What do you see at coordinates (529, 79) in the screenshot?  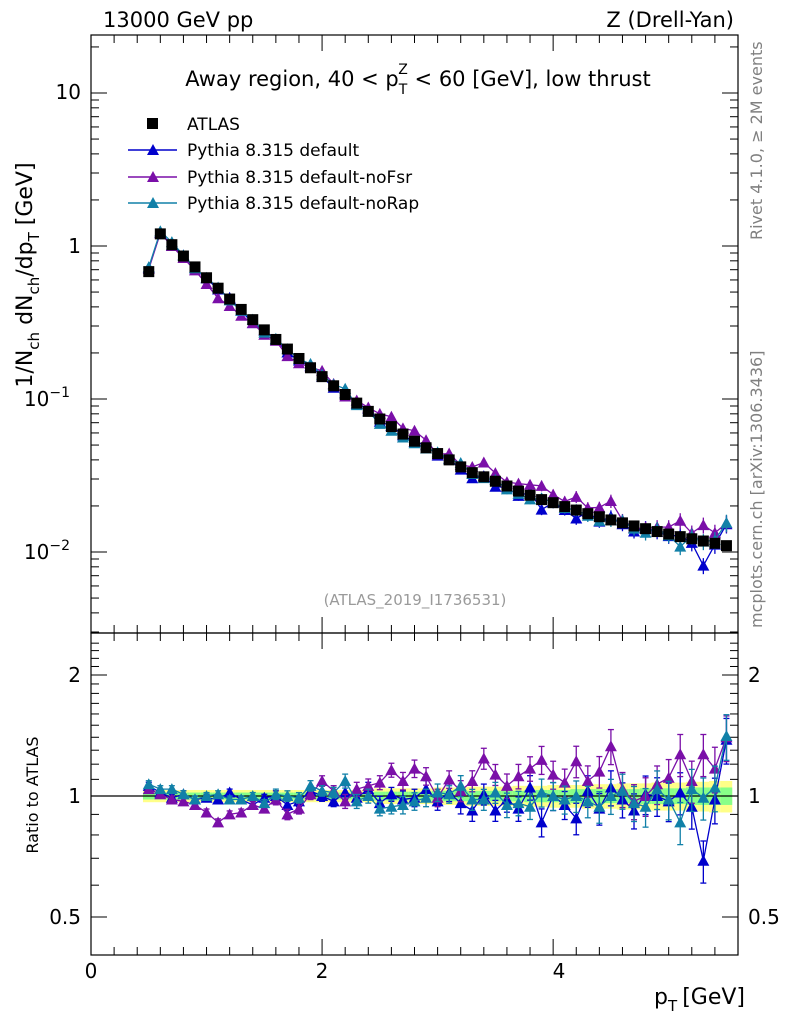 I see `plot-title-suffix: < 60 [GeV], low thrust` at bounding box center [529, 79].